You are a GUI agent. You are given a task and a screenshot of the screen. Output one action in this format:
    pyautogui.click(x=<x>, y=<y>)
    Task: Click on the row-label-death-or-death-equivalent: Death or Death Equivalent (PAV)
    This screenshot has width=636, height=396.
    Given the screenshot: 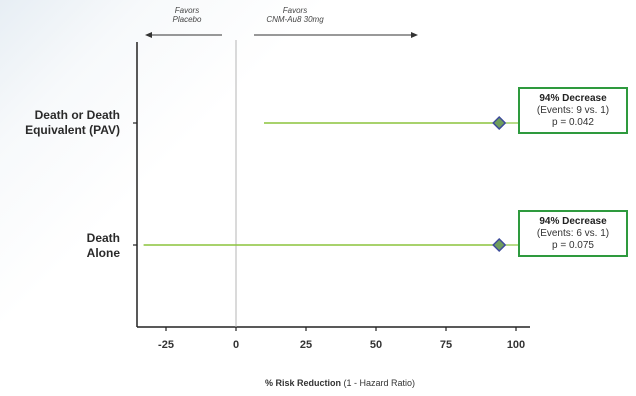 What is the action you would take?
    pyautogui.click(x=72, y=123)
    